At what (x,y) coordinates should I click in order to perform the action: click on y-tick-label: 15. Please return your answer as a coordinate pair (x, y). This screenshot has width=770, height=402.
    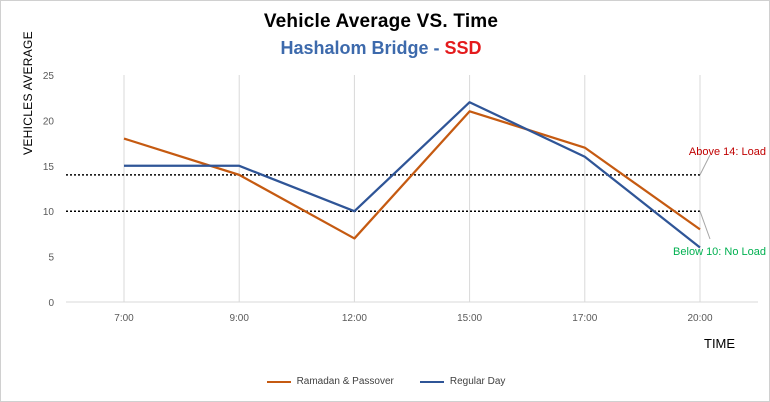
    Looking at the image, I should click on (49, 167).